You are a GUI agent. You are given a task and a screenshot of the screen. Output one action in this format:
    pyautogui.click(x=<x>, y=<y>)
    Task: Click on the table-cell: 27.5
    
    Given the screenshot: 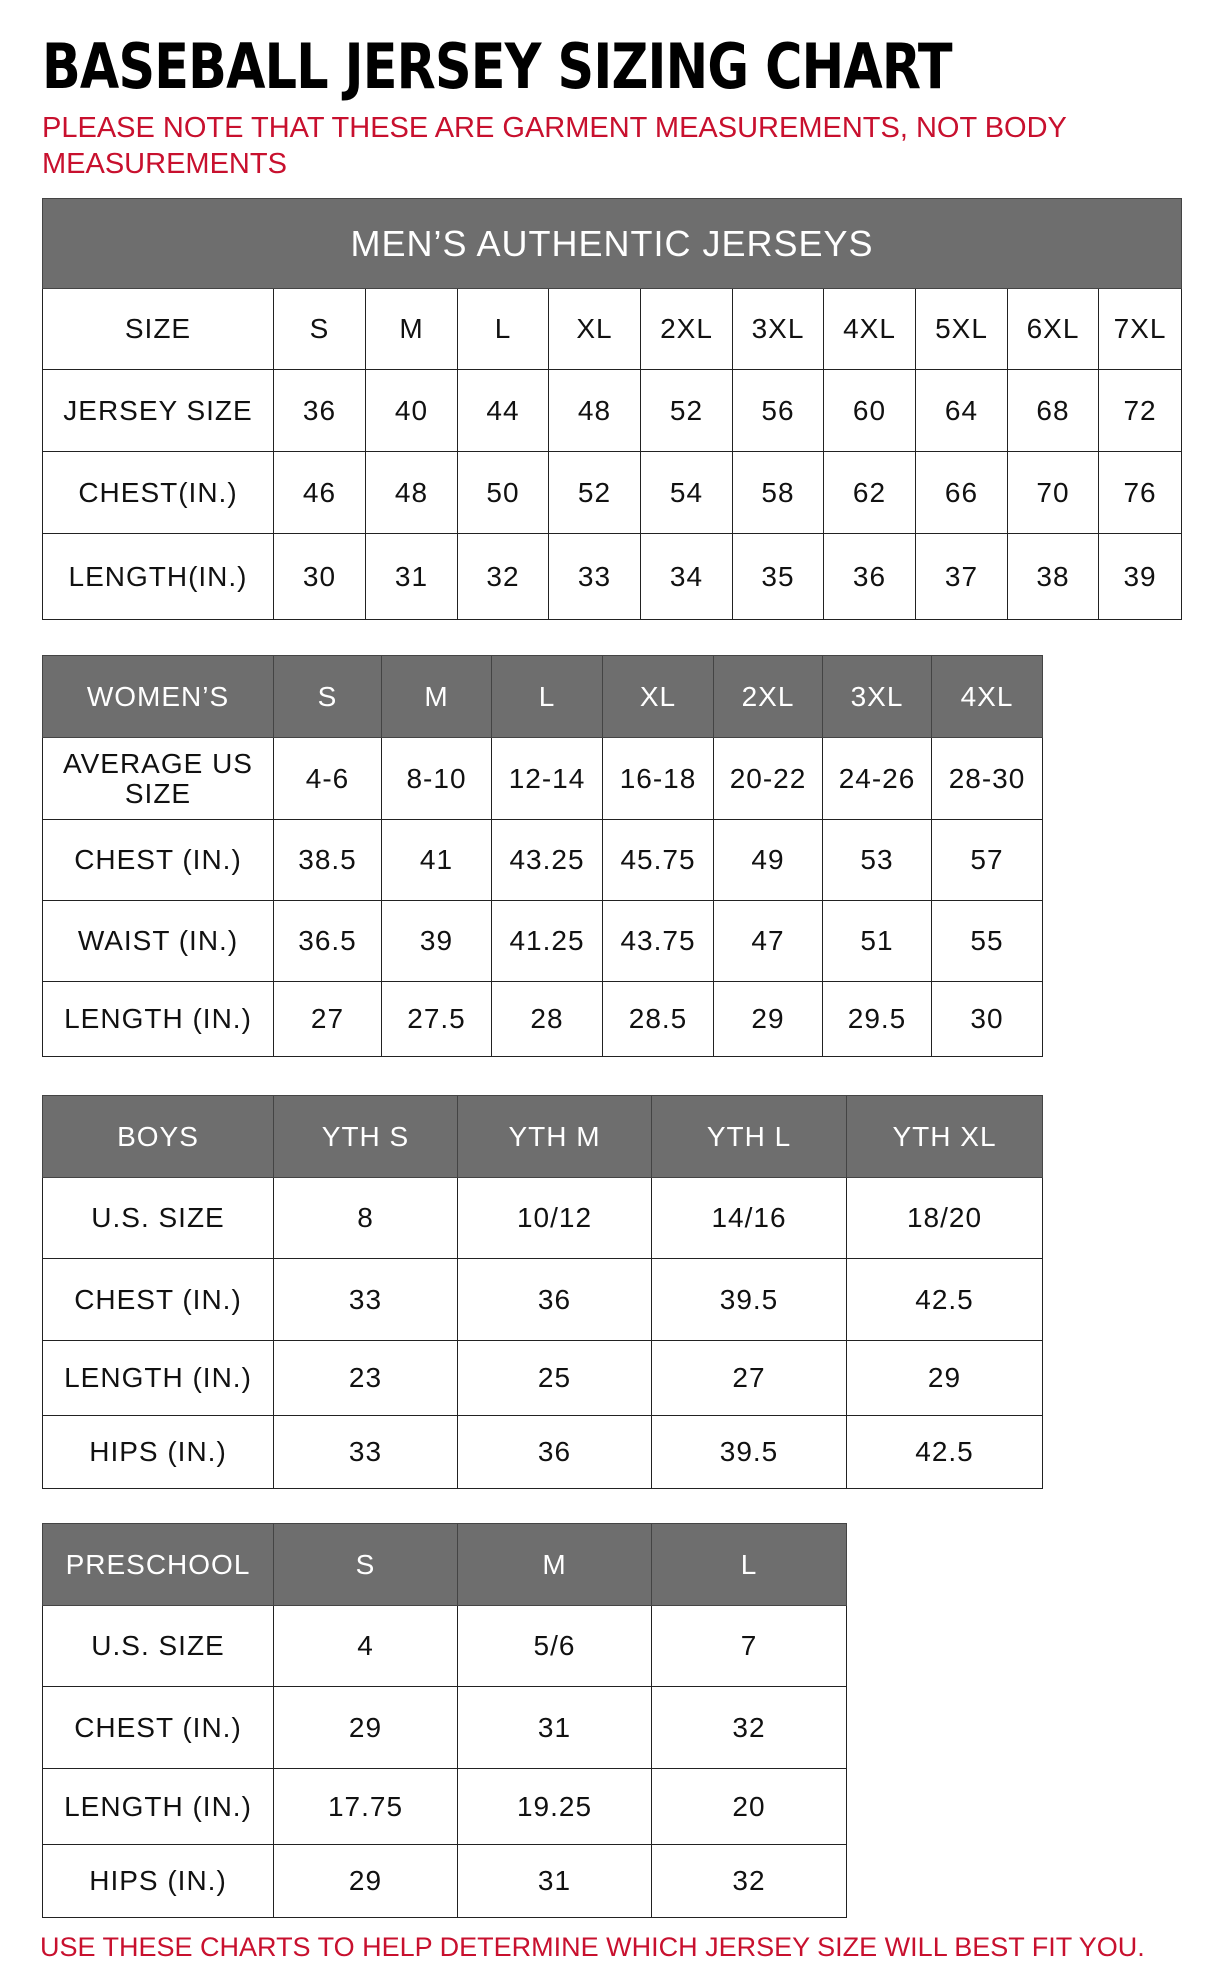 What is the action you would take?
    pyautogui.click(x=436, y=1019)
    